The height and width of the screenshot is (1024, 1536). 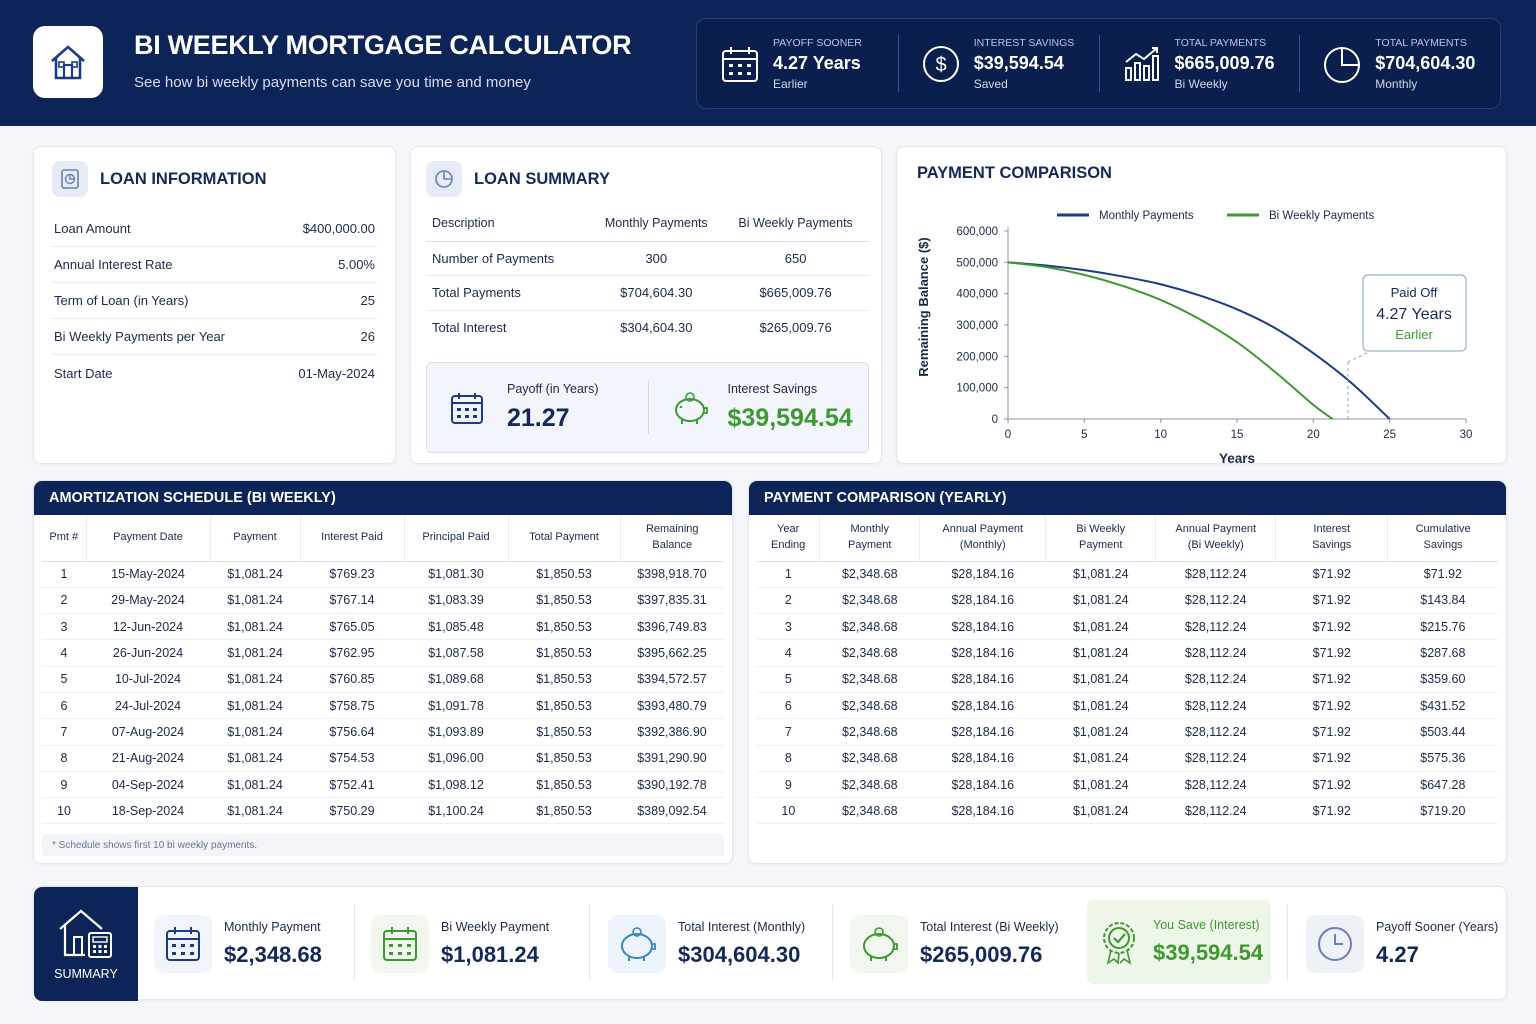 What do you see at coordinates (1414, 334) in the screenshot?
I see `callout-line3: Earlier` at bounding box center [1414, 334].